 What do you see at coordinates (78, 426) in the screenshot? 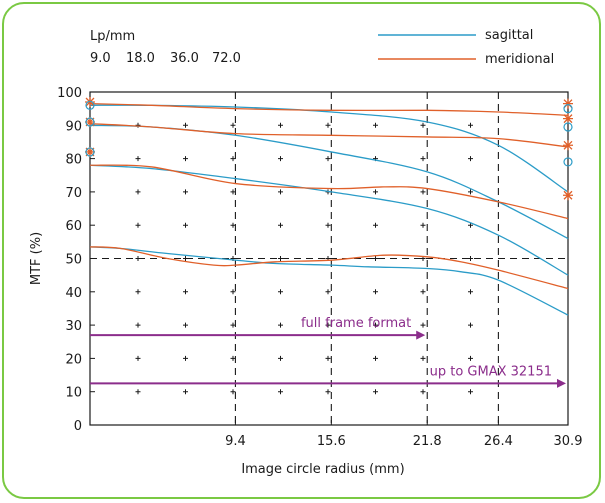
I see `y-tick-label: 0` at bounding box center [78, 426].